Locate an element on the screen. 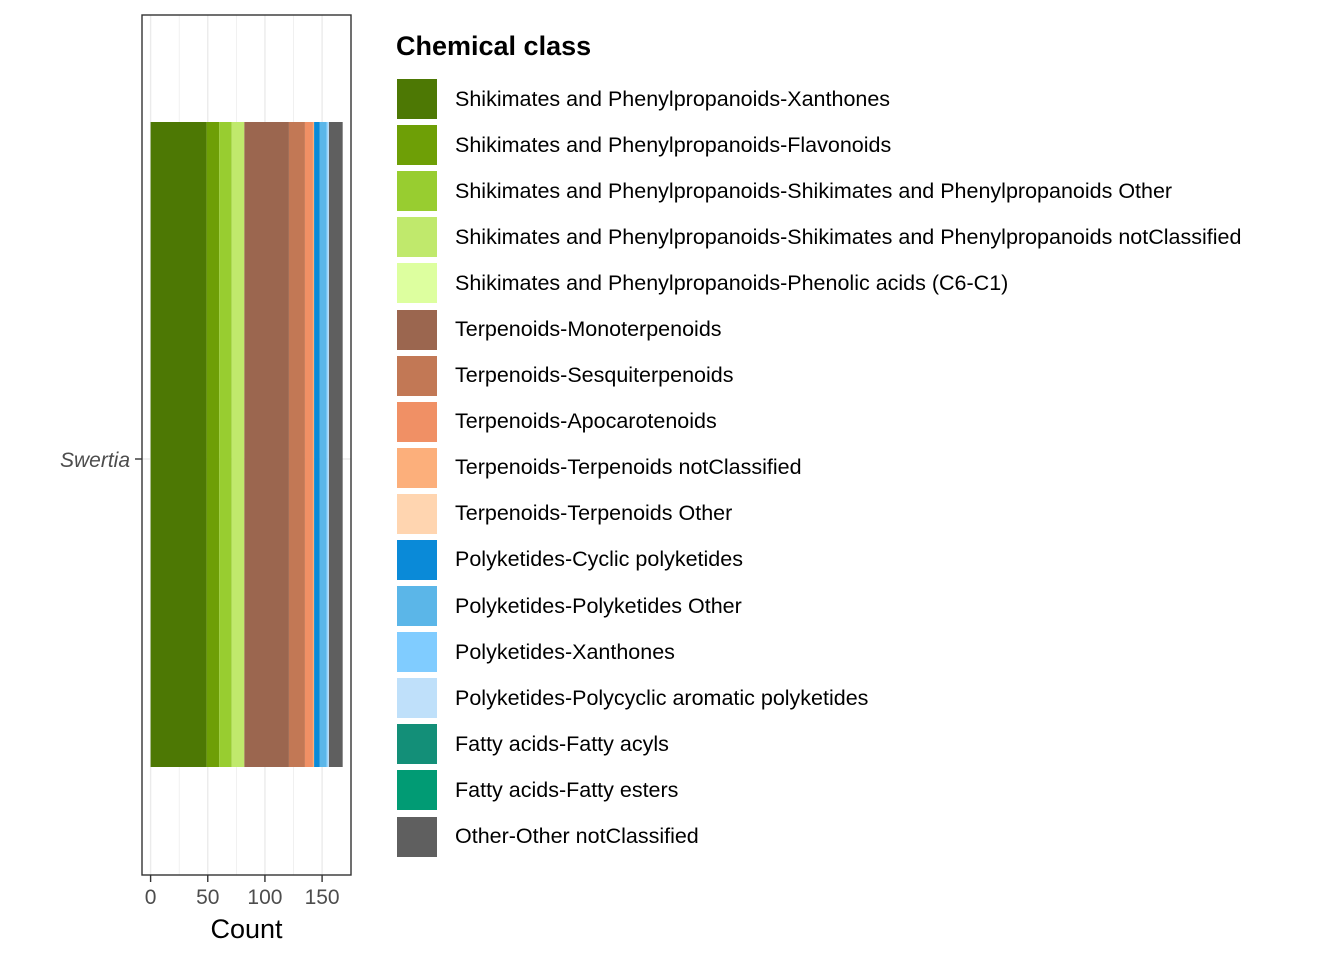  legend-label: Fatty acids-Fatty esters is located at coordinates (567, 789).